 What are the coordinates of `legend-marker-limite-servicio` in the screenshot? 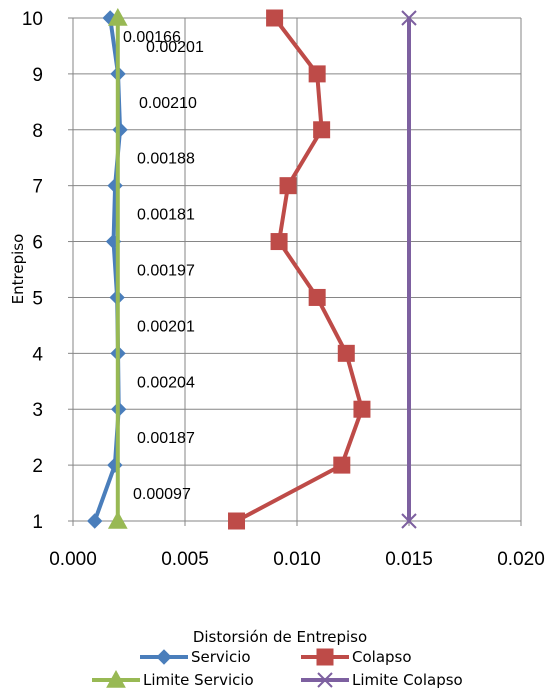 It's located at (116, 678).